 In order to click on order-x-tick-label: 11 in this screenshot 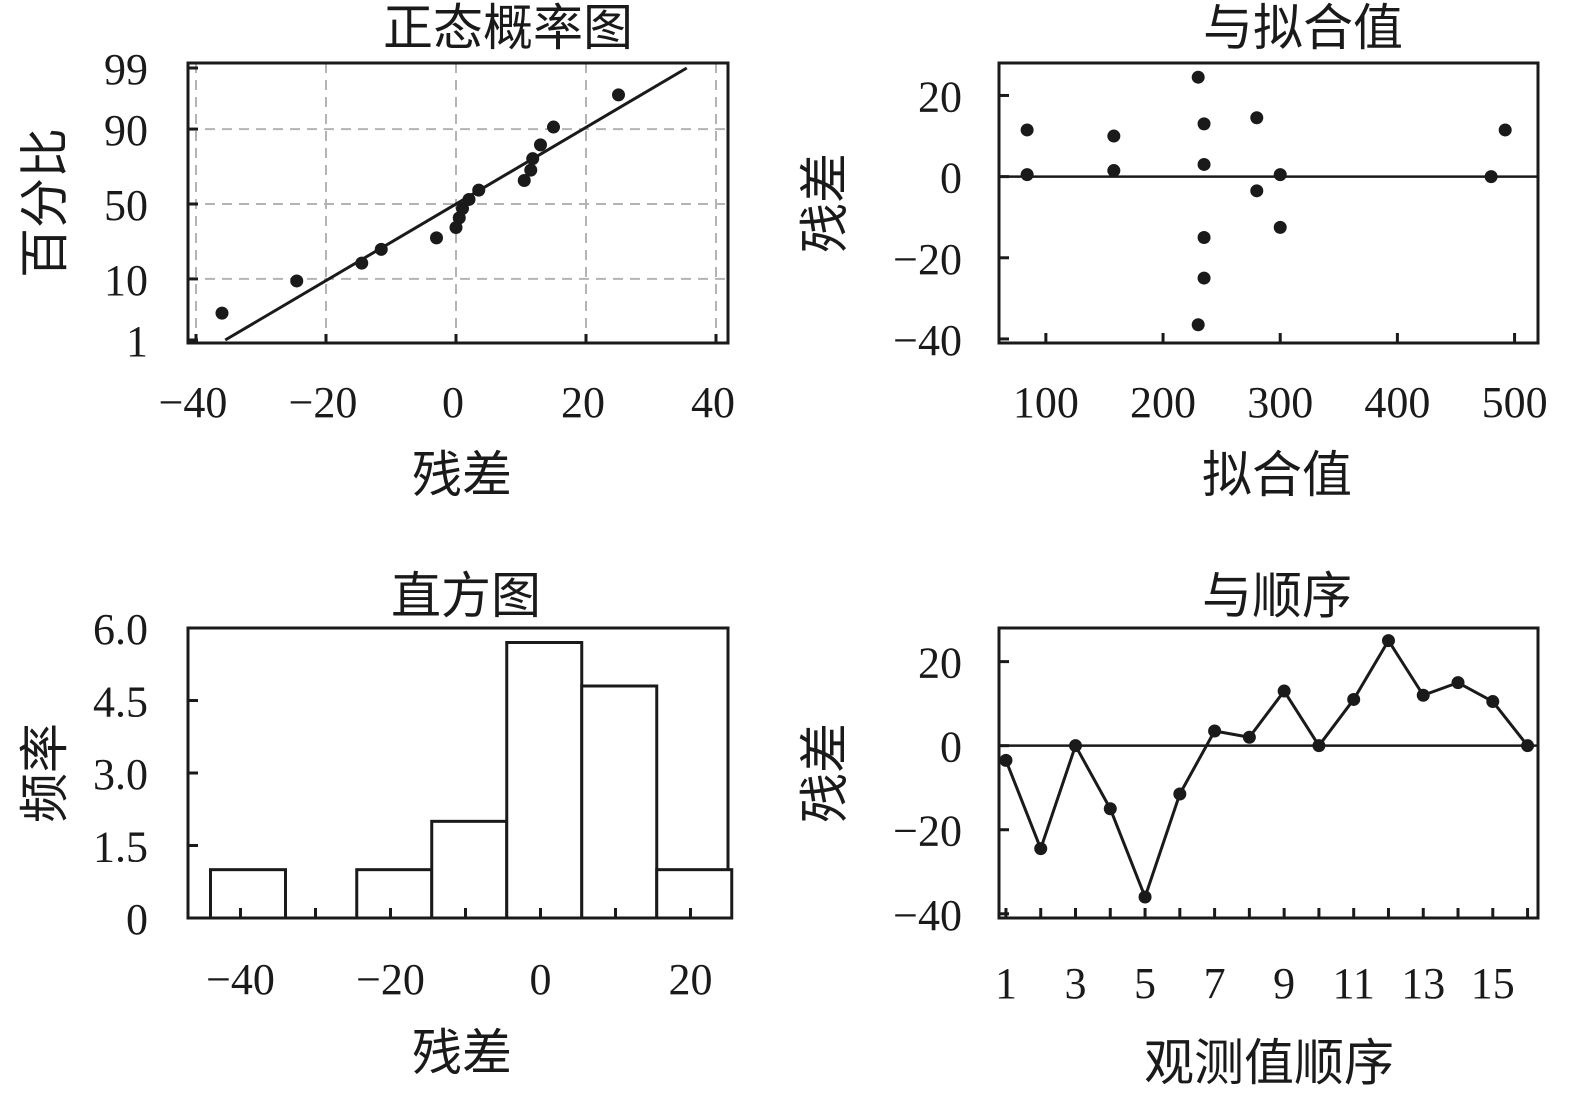, I will do `click(1354, 983)`.